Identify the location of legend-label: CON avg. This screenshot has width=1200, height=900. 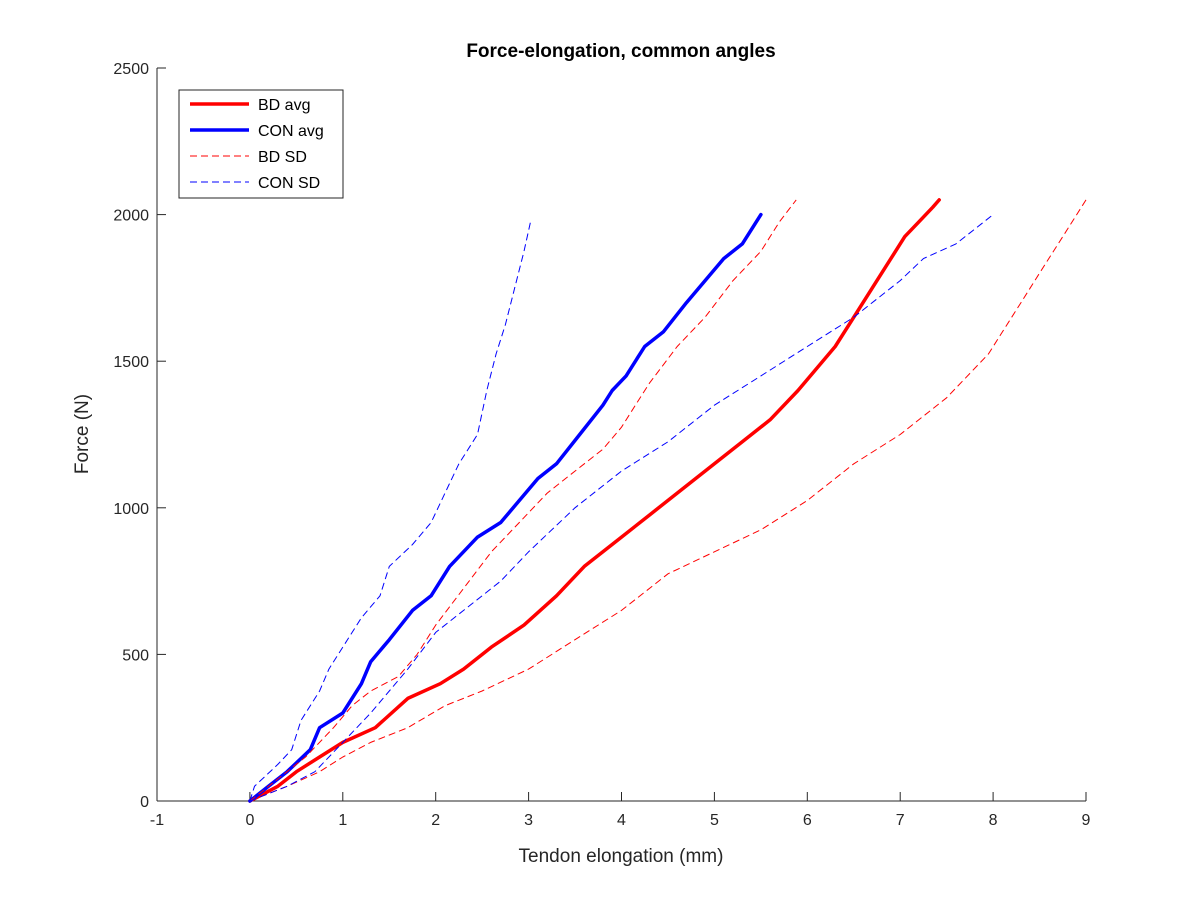
(291, 131).